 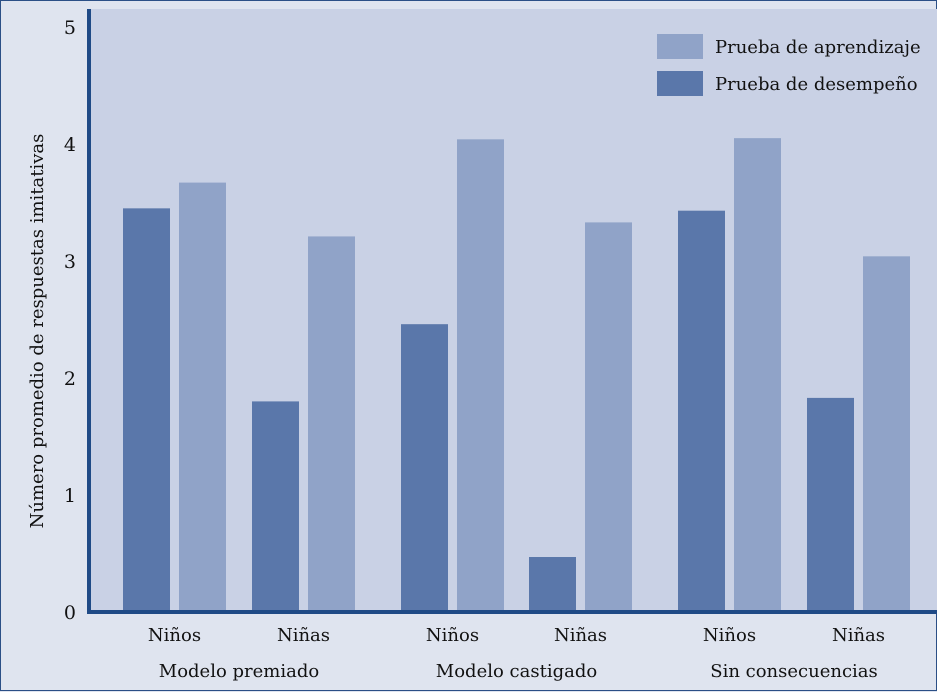 I want to click on y-tick-label: 2, so click(x=70, y=379).